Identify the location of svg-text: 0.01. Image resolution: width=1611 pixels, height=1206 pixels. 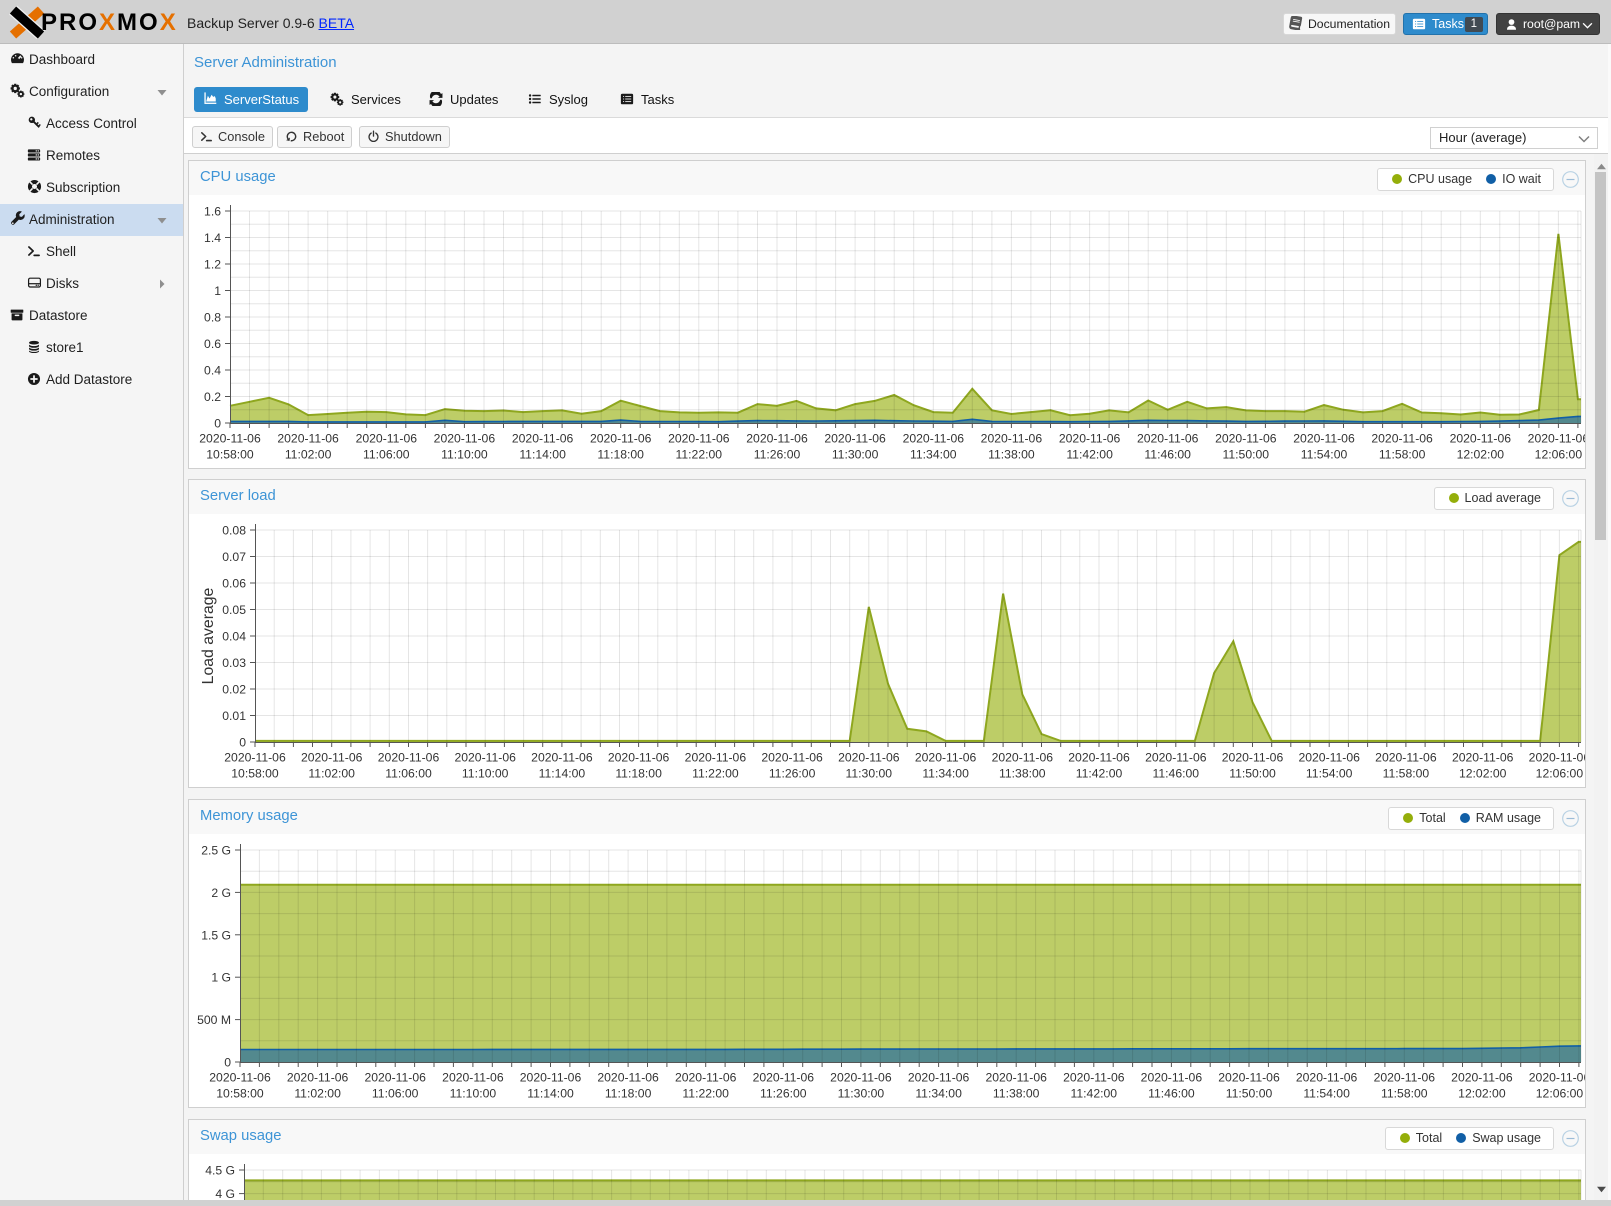
(234, 716).